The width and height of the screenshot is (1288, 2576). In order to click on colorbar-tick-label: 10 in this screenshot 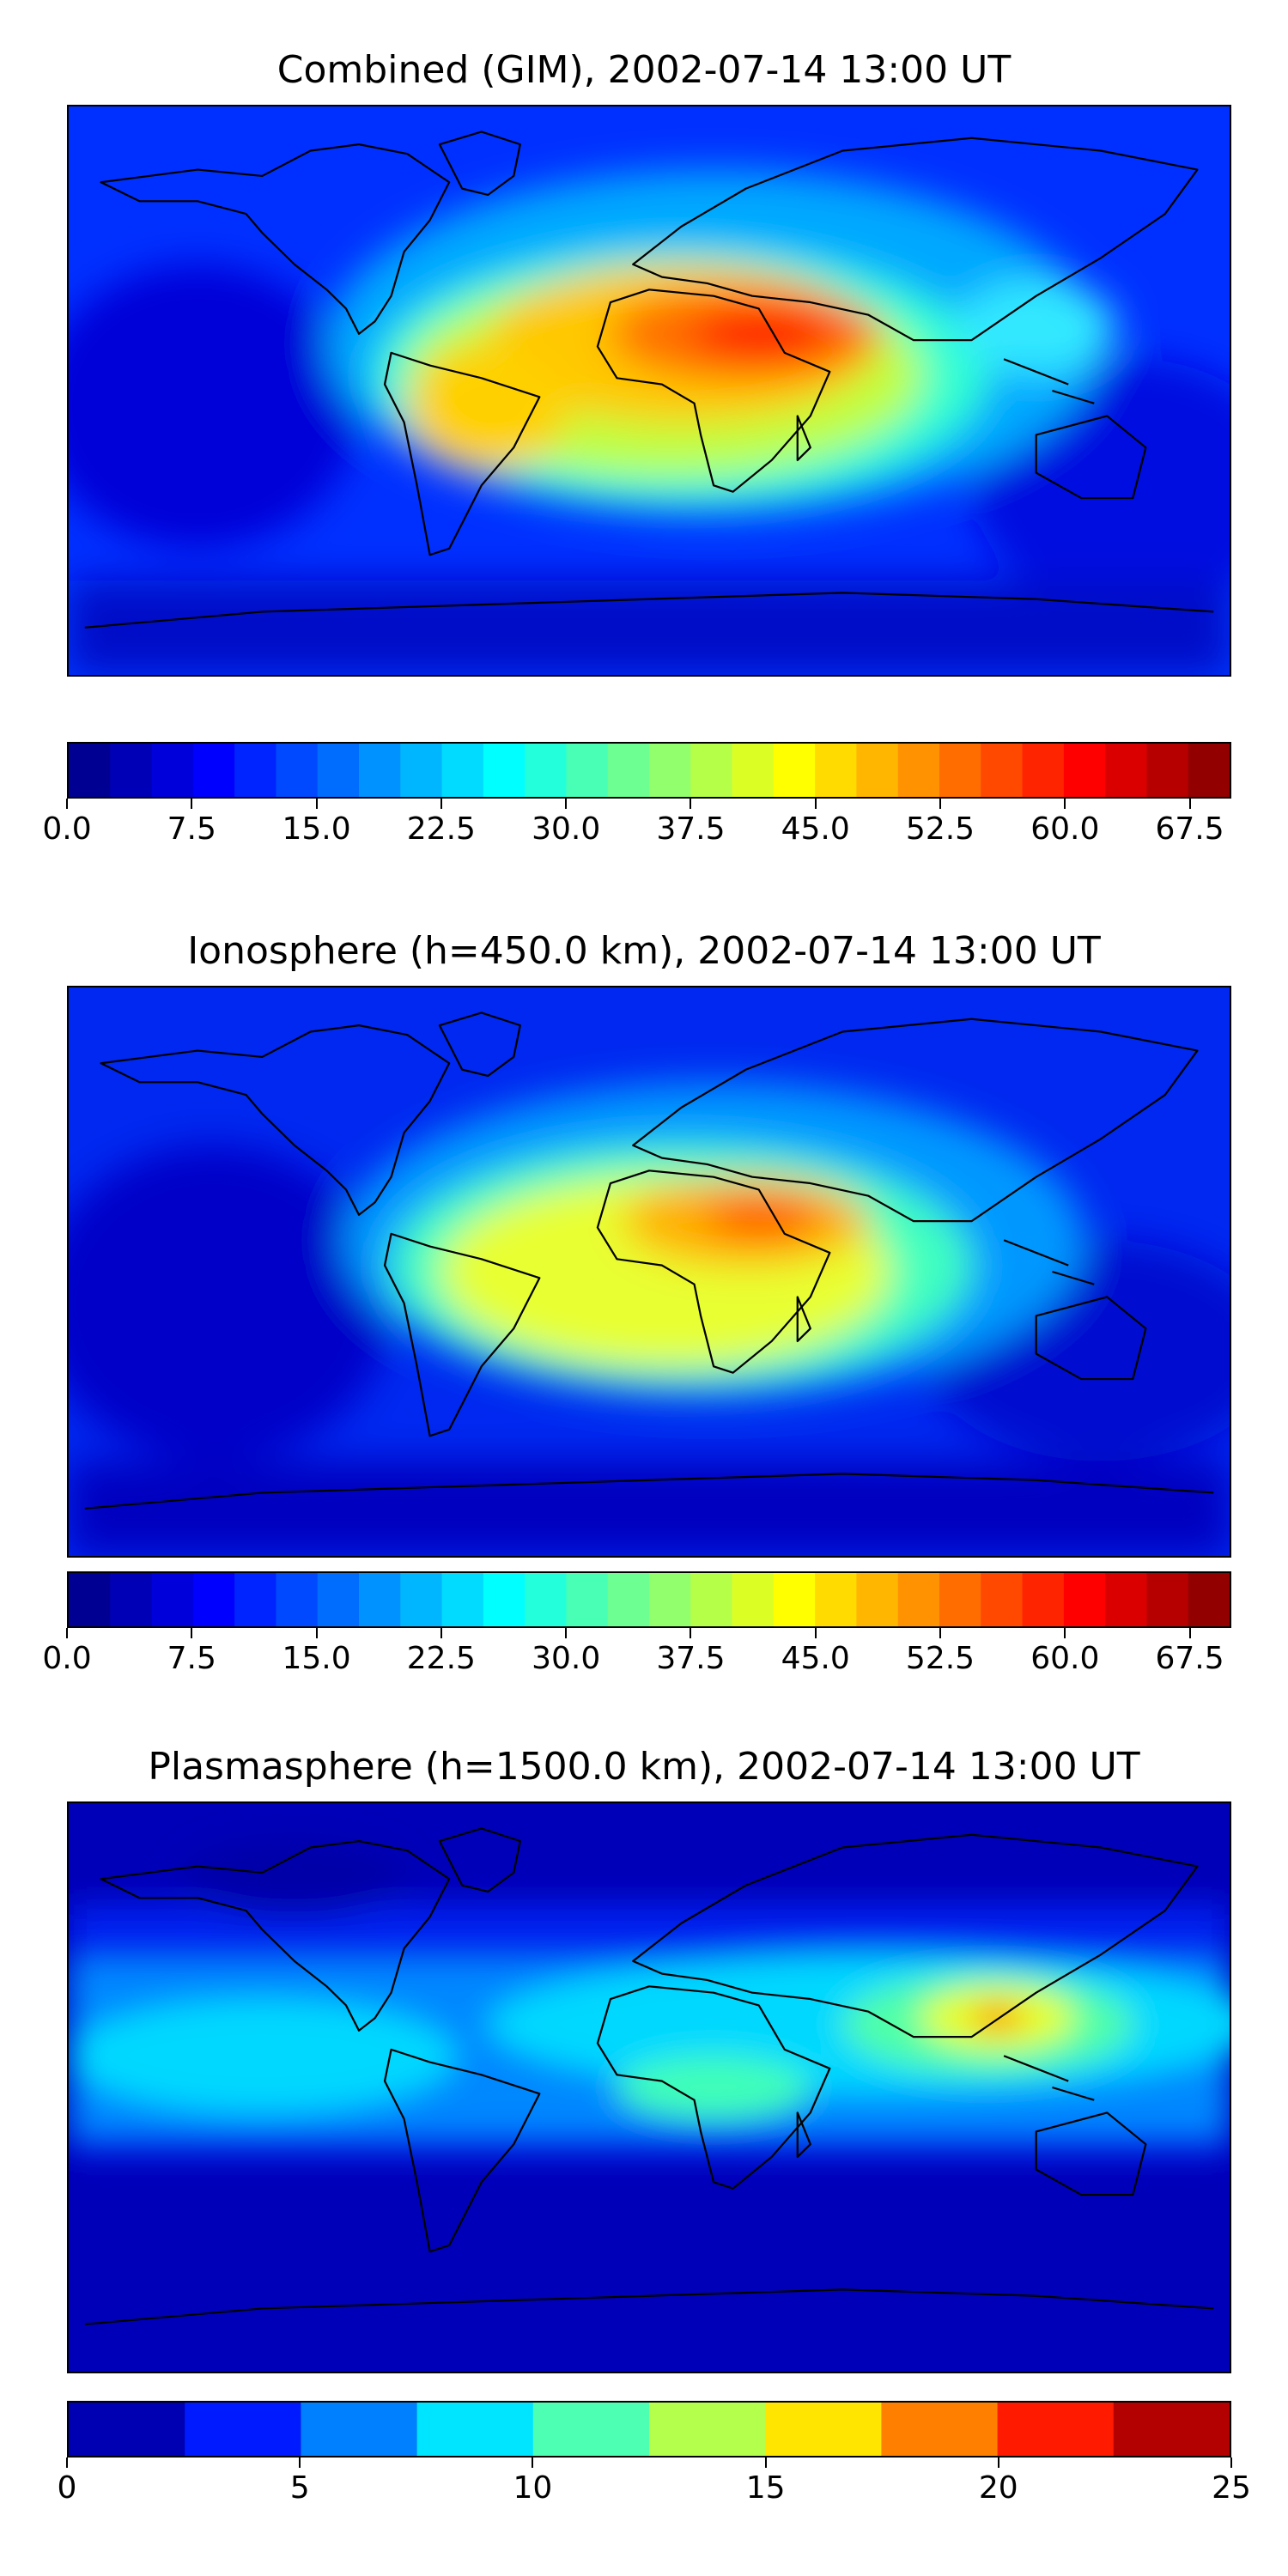, I will do `click(533, 2488)`.